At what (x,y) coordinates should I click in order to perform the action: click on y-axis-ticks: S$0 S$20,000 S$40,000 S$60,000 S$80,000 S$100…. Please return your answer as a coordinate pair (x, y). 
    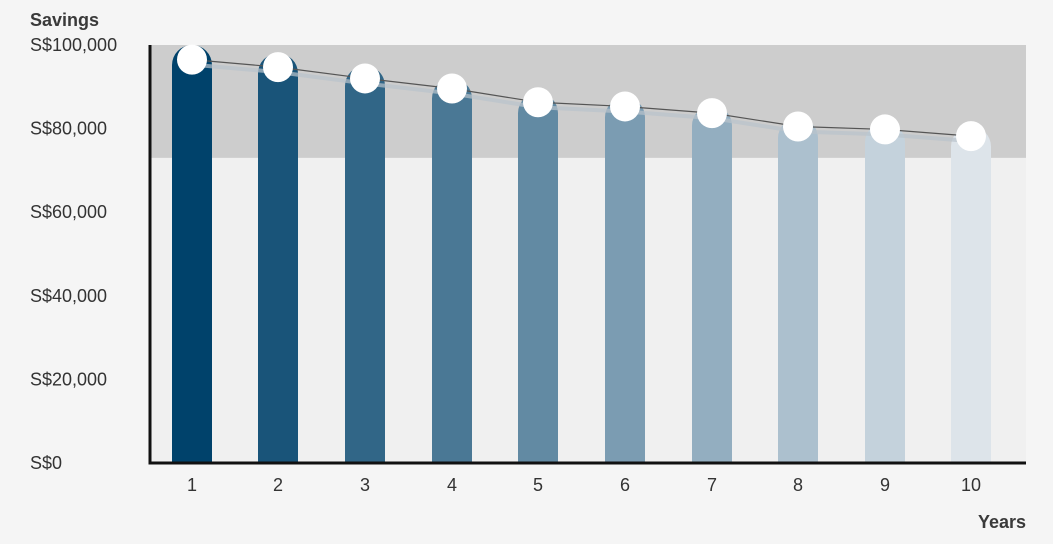
    Looking at the image, I should click on (73, 254).